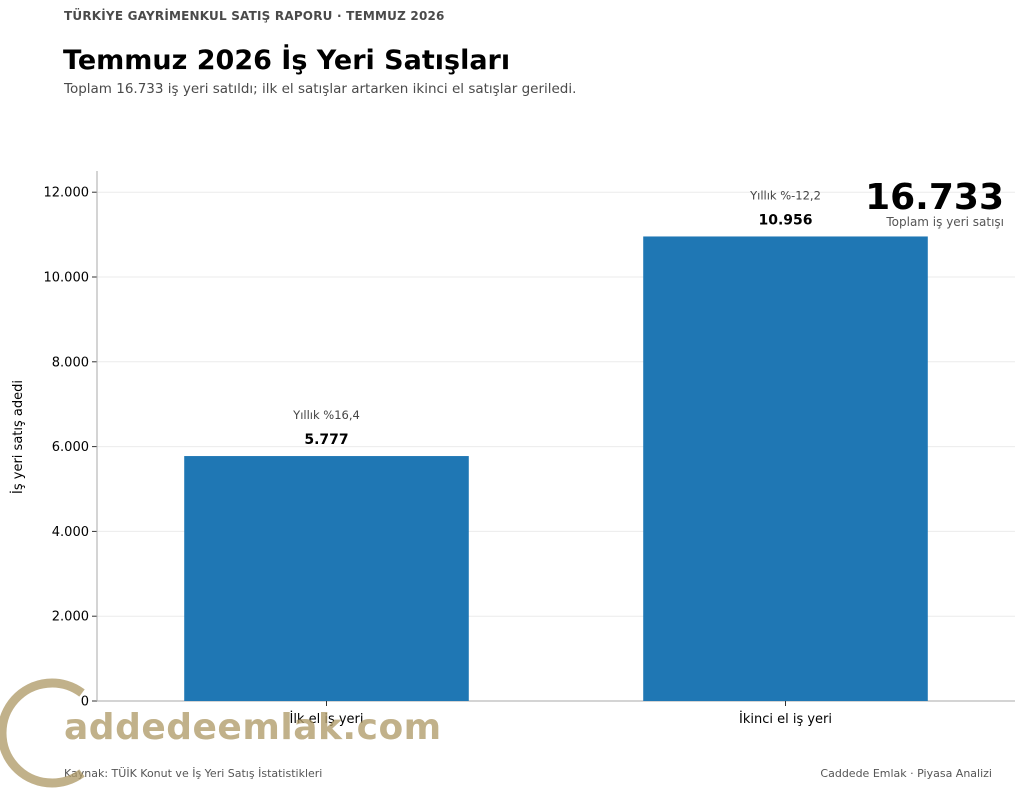  I want to click on total-sales-value: 16.733, so click(934, 197).